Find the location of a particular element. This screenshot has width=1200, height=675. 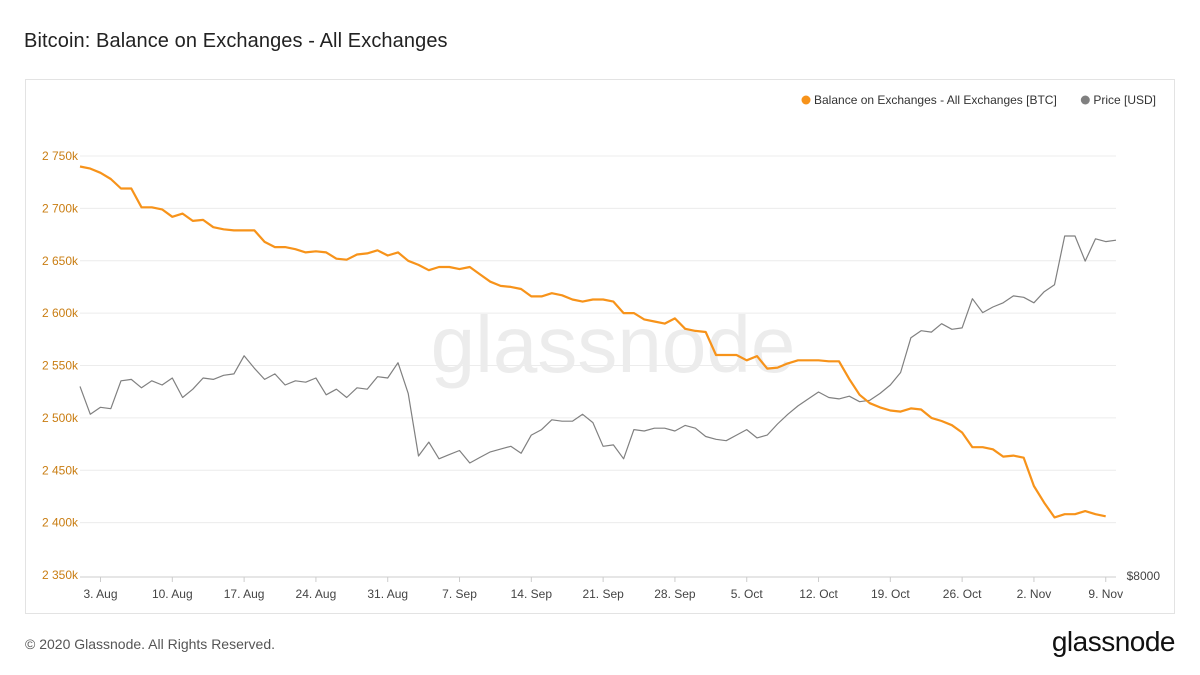

x-tick-label: 7. Sep is located at coordinates (459, 594).